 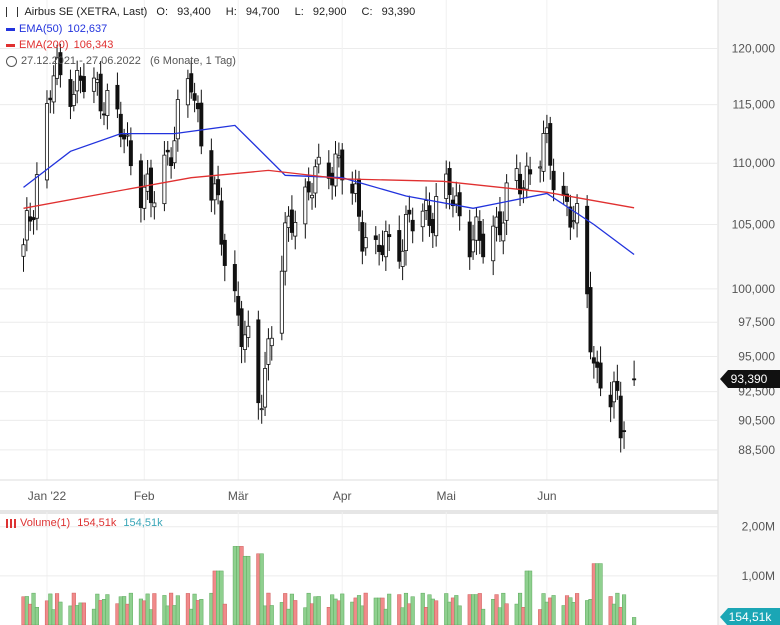 I want to click on time-axis: Jan '22 Feb Mär Apr Mai Jun, so click(x=292, y=496).